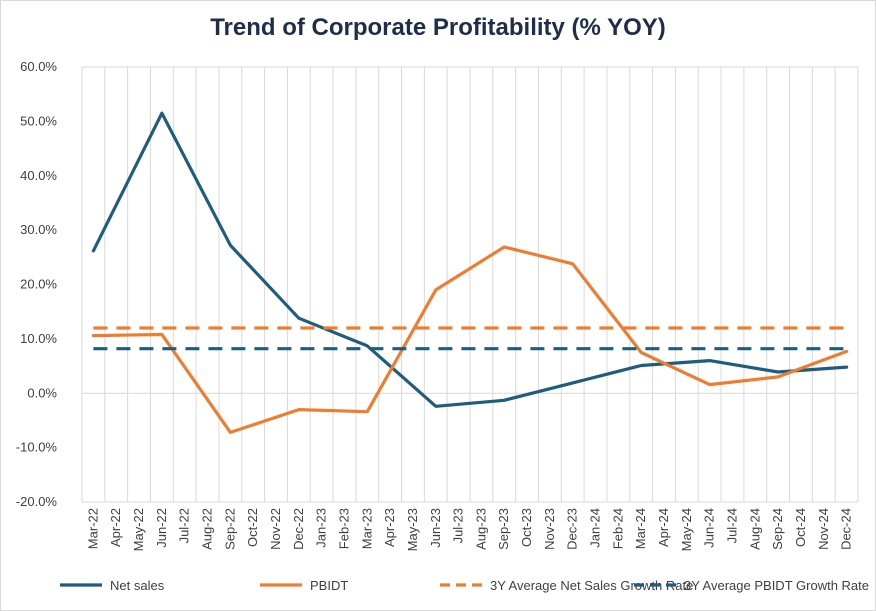 Image resolution: width=876 pixels, height=611 pixels. Describe the element at coordinates (38, 120) in the screenshot. I see `y-tick-label: 50.0%` at that location.